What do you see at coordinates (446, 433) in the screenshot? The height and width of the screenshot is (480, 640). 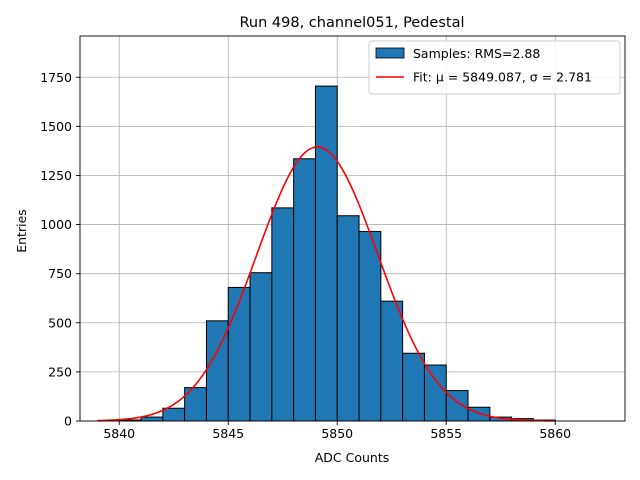 I see `x-tick-label: 5855` at bounding box center [446, 433].